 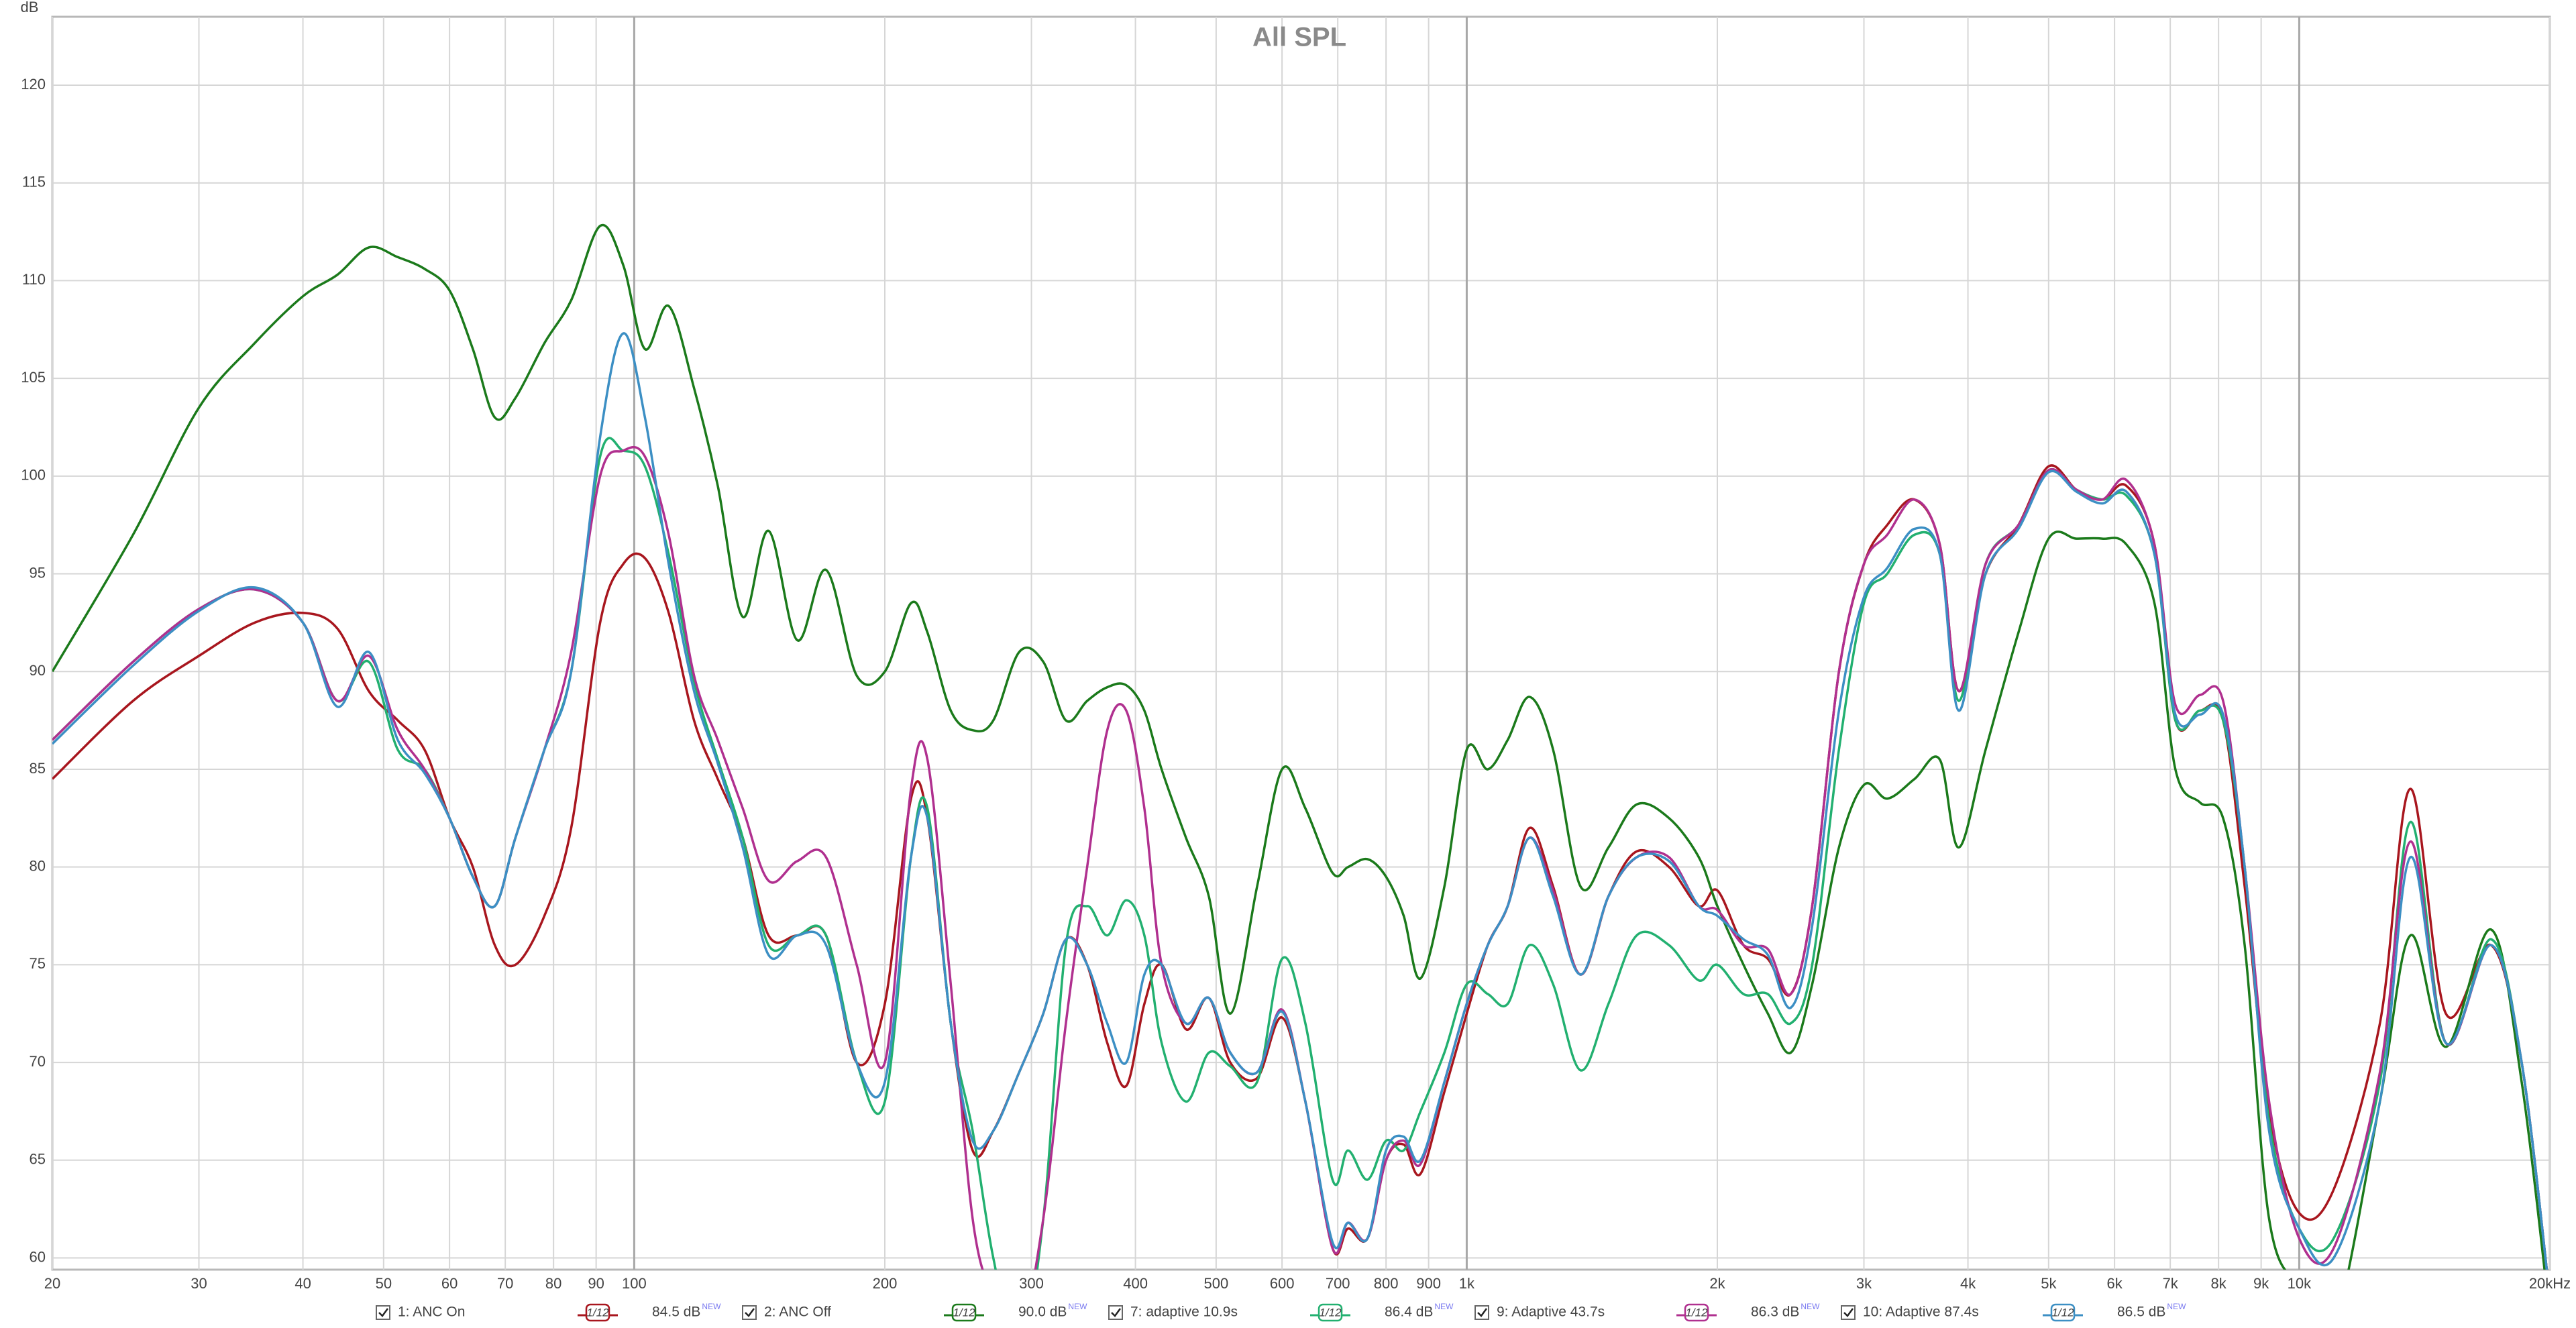 I want to click on x-tick-label: 1k, so click(x=1467, y=1283).